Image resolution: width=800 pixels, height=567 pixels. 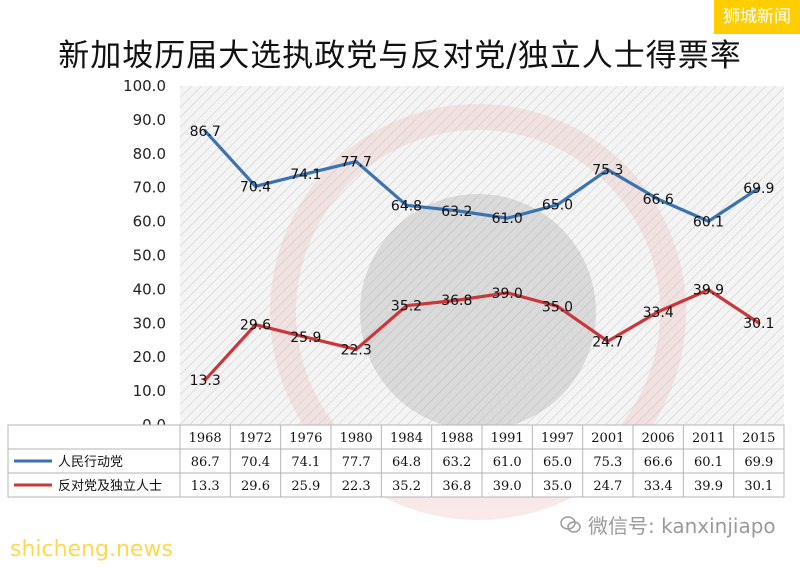 I want to click on data-label: 60.1, so click(x=708, y=222).